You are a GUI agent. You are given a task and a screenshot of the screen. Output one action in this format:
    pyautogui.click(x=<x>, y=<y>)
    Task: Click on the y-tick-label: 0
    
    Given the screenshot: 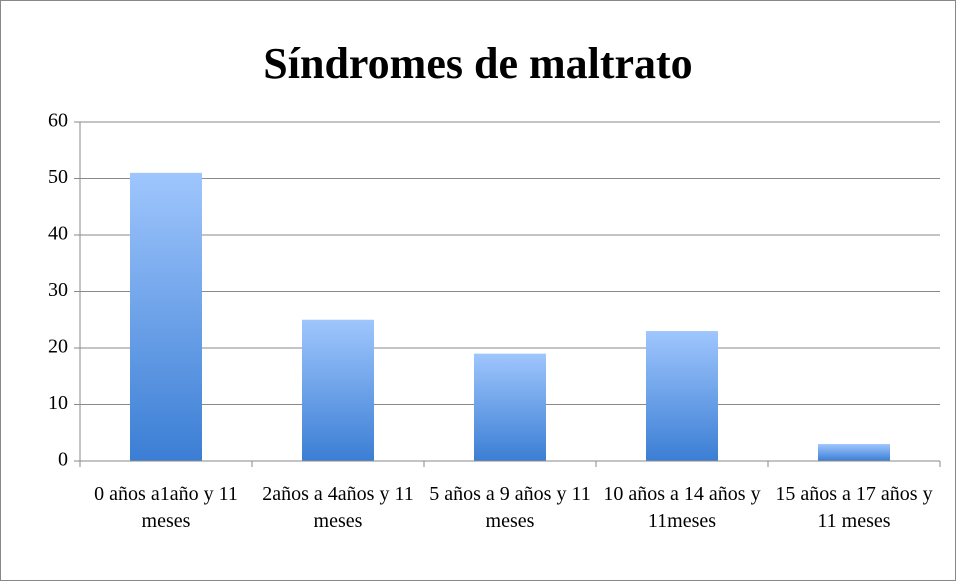 What is the action you would take?
    pyautogui.click(x=63, y=460)
    